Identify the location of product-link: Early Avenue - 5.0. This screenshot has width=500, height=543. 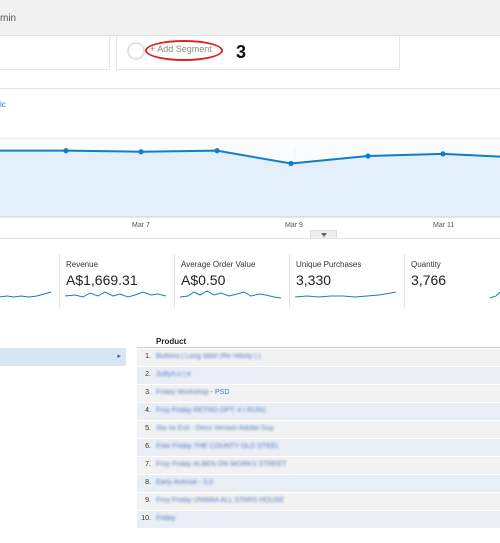
(185, 482).